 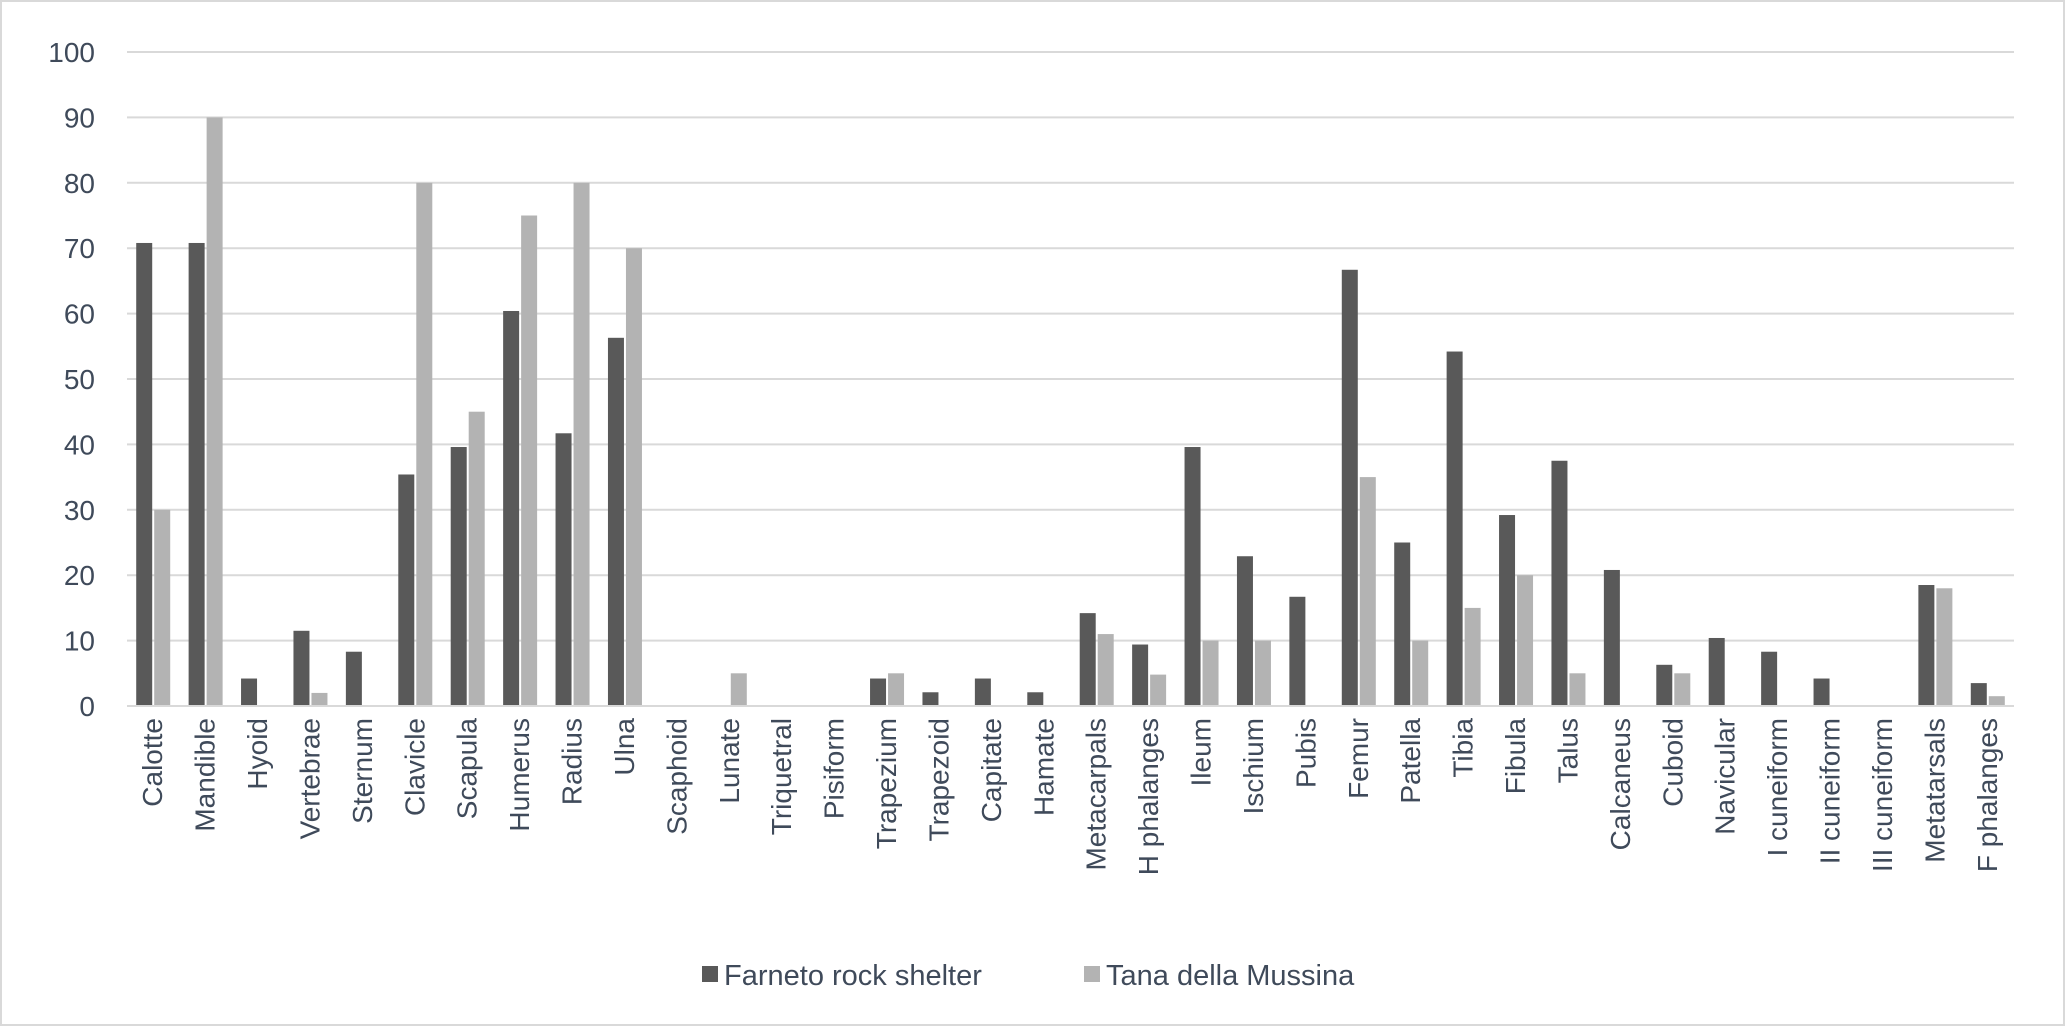 What do you see at coordinates (1577, 689) in the screenshot?
I see `bar-mussina-talus` at bounding box center [1577, 689].